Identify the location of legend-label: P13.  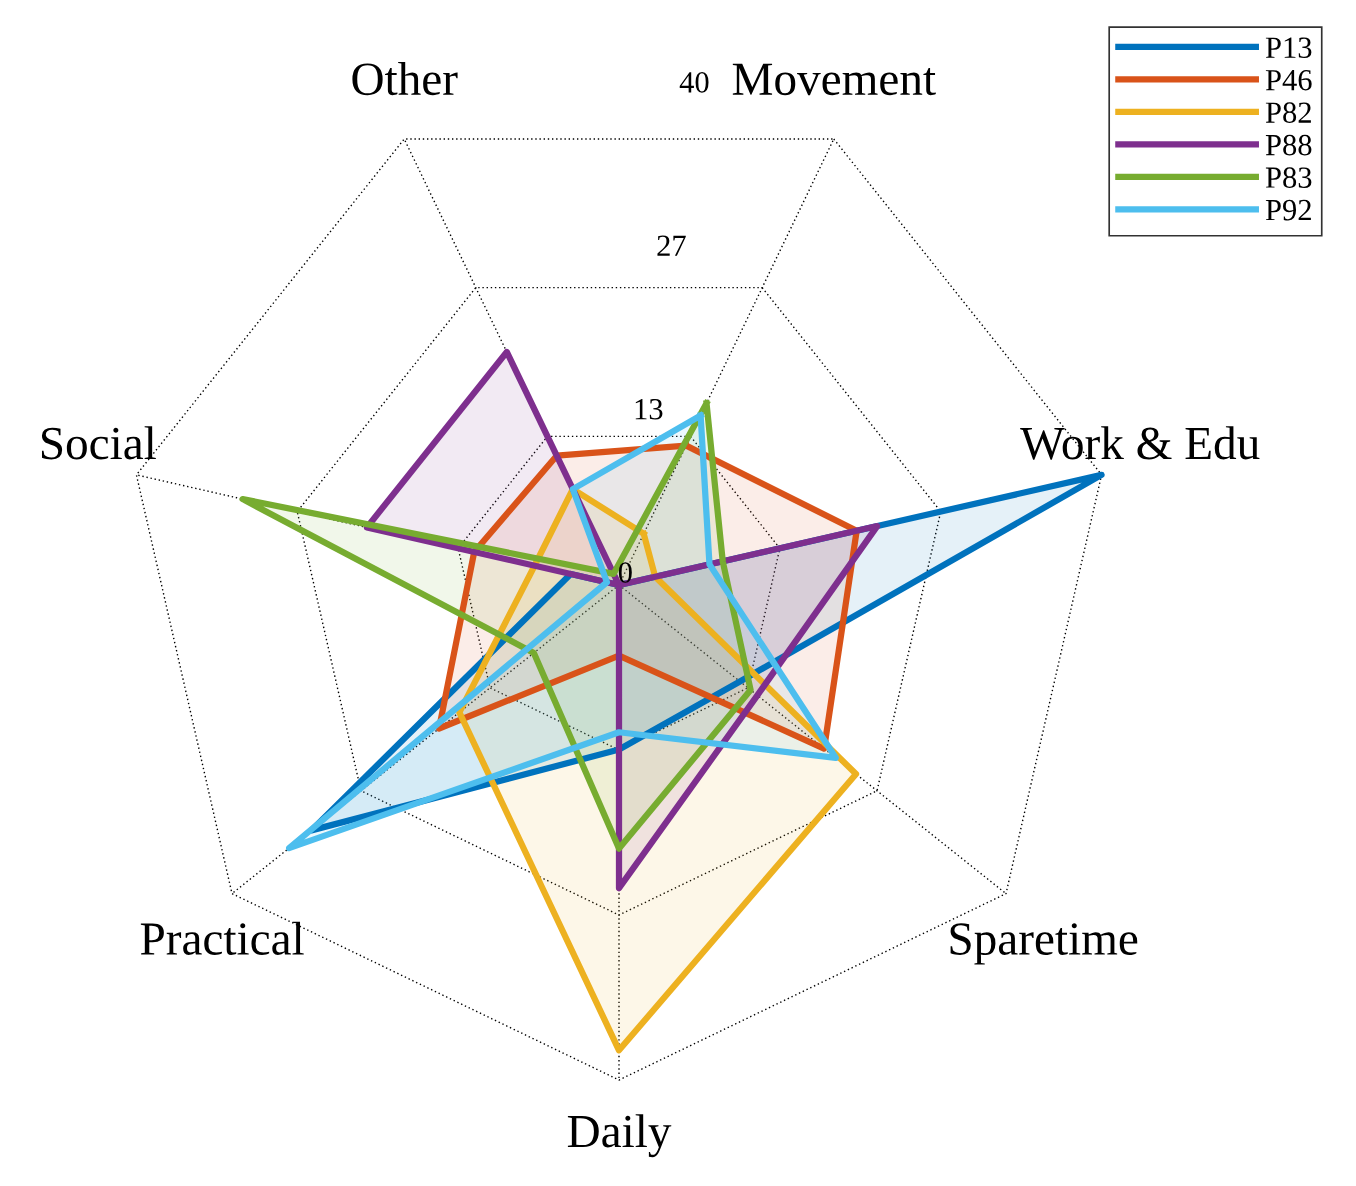
(1288, 47).